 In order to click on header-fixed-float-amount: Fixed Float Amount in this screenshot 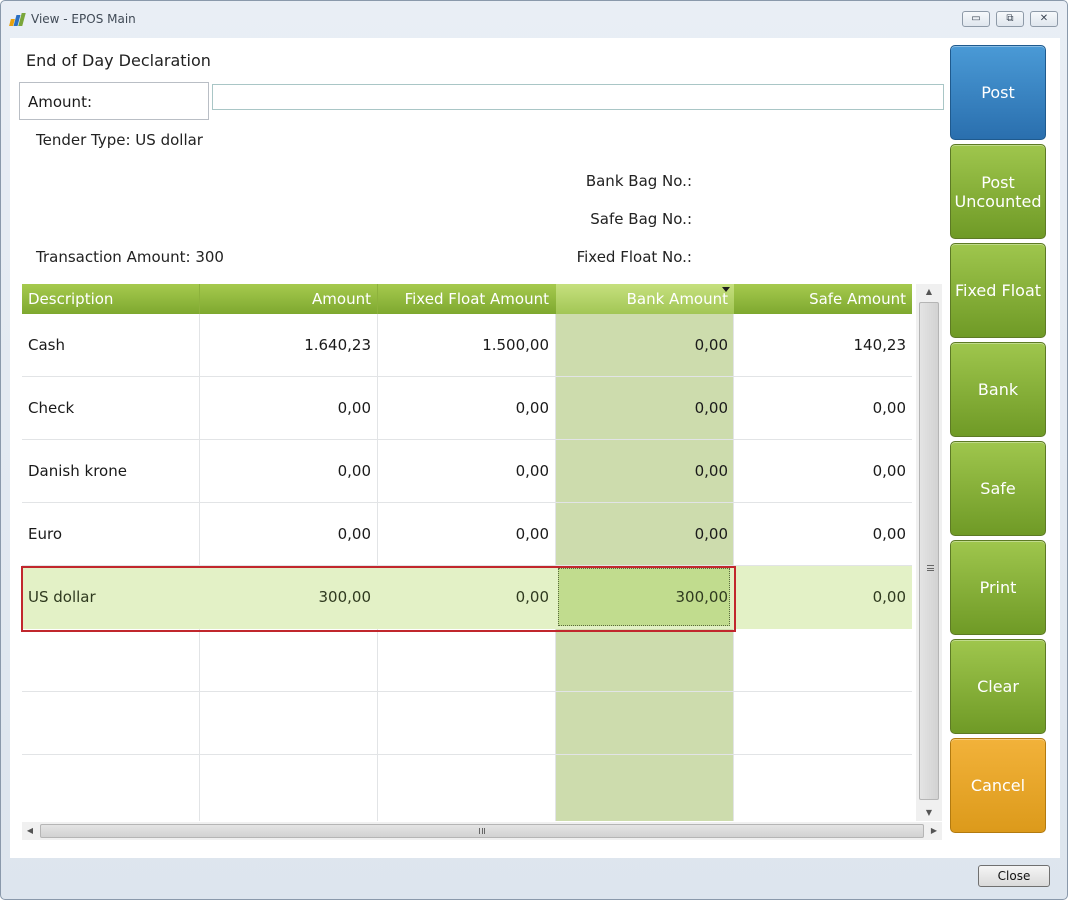, I will do `click(476, 299)`.